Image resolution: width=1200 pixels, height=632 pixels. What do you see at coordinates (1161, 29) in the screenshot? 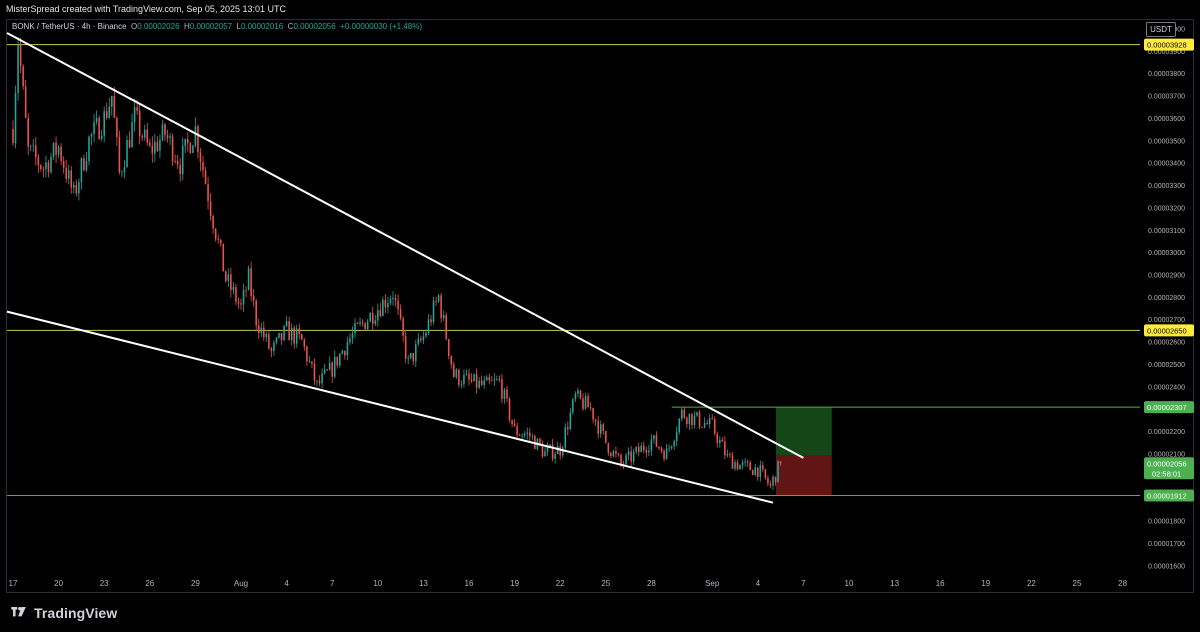
I see `currency-button: USDT` at bounding box center [1161, 29].